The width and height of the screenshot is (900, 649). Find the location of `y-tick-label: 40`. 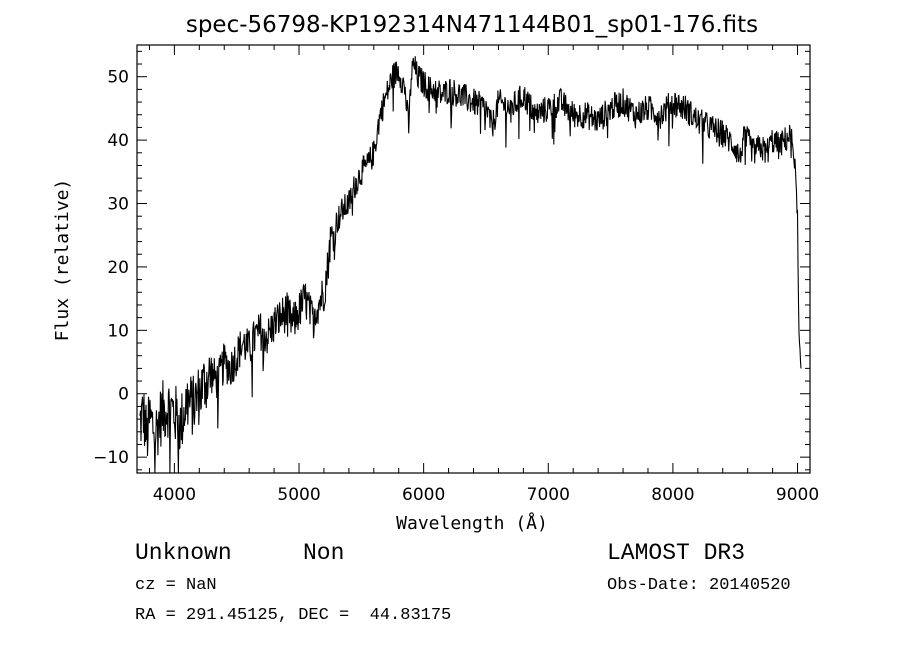

y-tick-label: 40 is located at coordinates (118, 141).